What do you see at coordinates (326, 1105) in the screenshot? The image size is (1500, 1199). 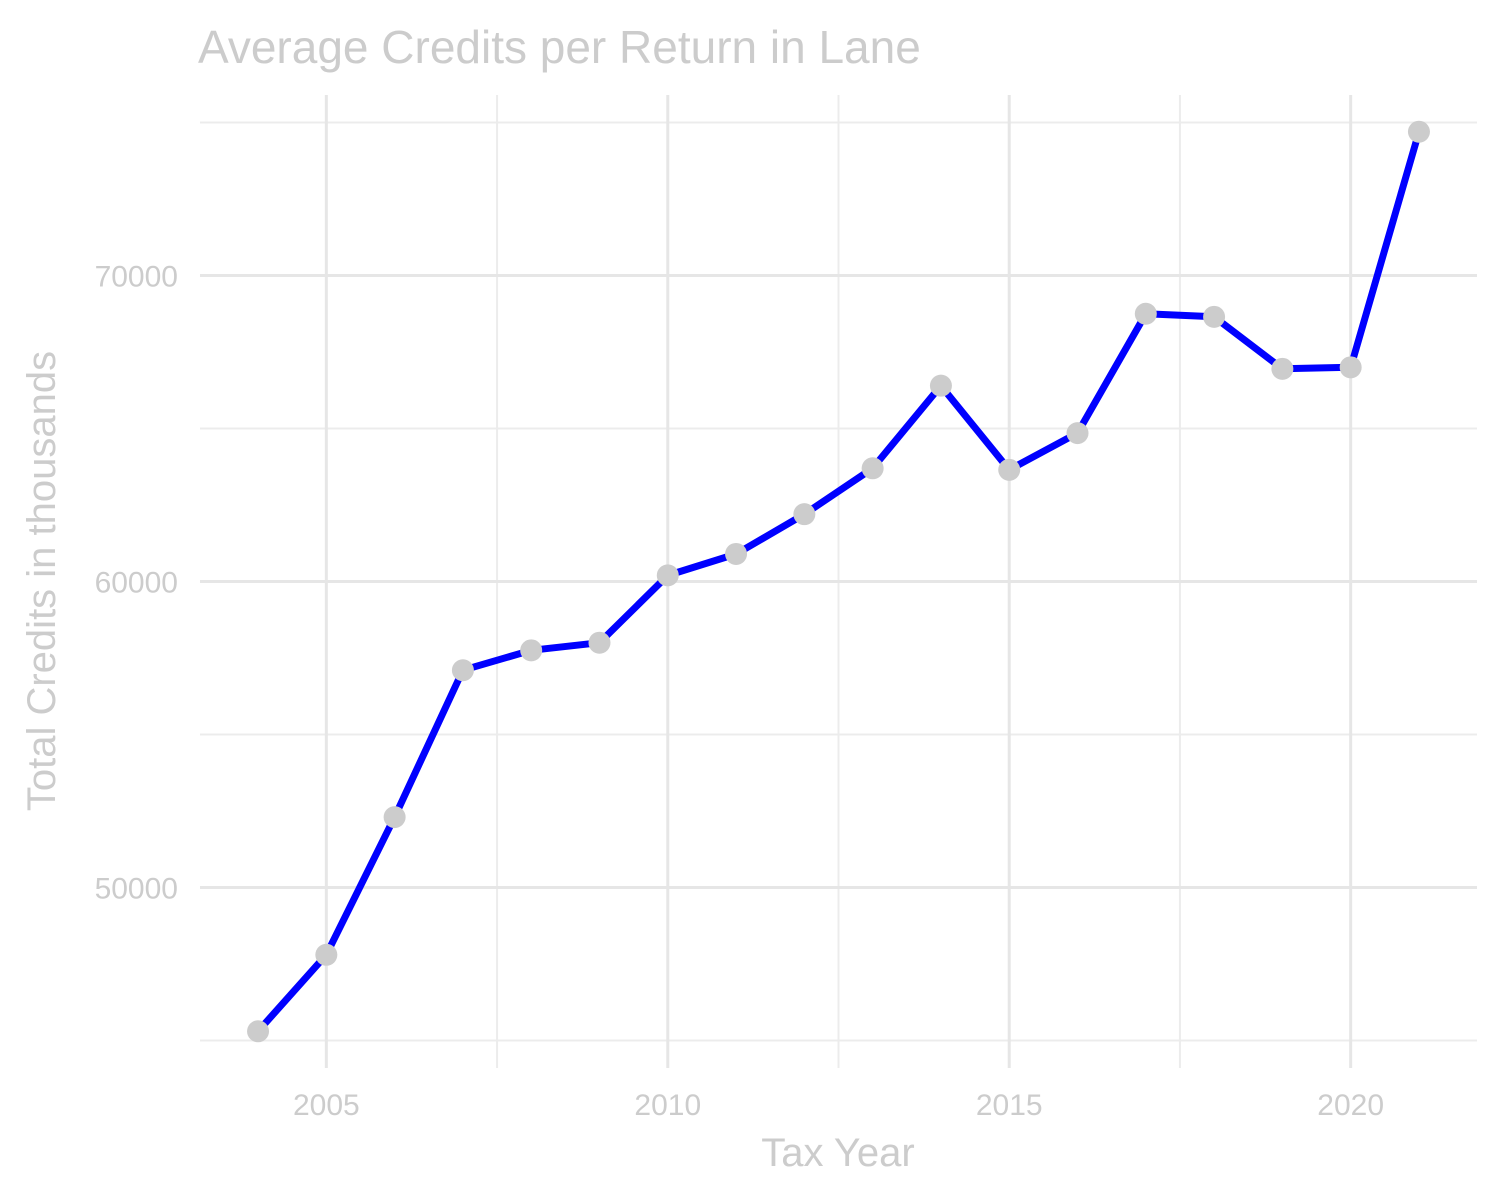 I see `x-tick-label: 2005` at bounding box center [326, 1105].